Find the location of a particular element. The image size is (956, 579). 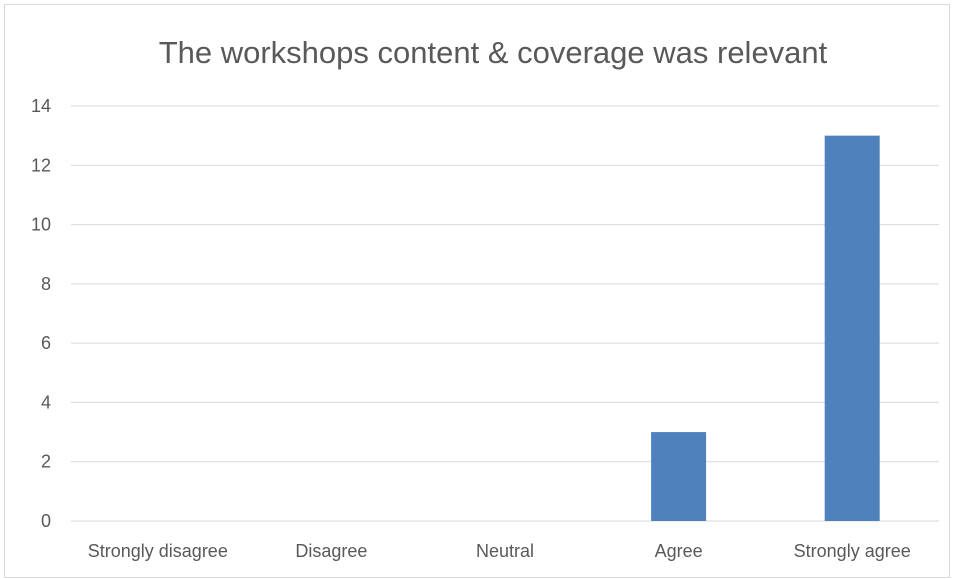

x-tick-label: Agree is located at coordinates (679, 551).